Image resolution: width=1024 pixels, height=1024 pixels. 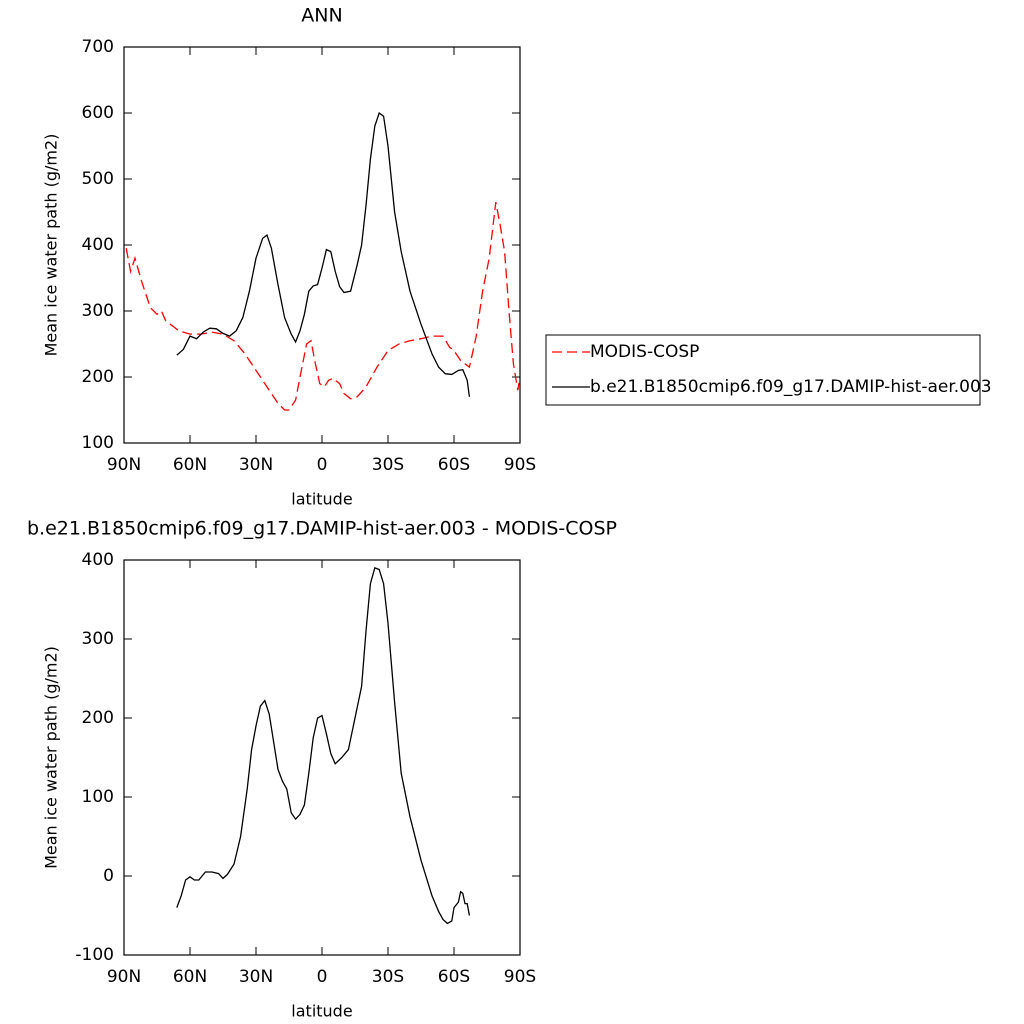 I want to click on y-tick-label: 0, so click(x=108, y=876).